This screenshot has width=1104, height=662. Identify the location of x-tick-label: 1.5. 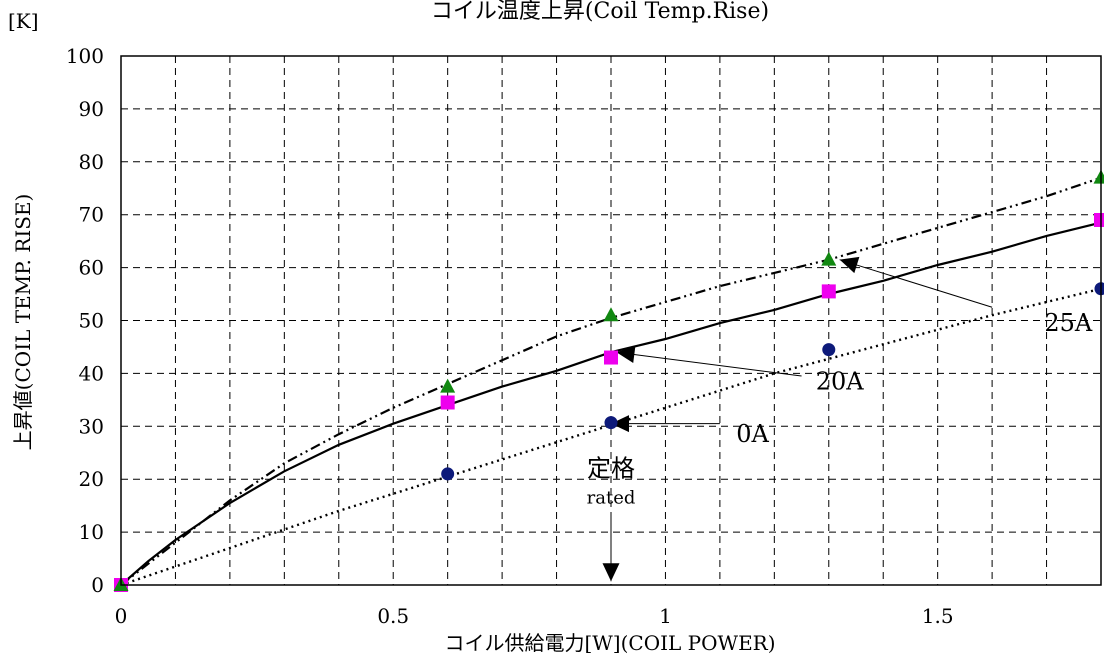
(938, 616).